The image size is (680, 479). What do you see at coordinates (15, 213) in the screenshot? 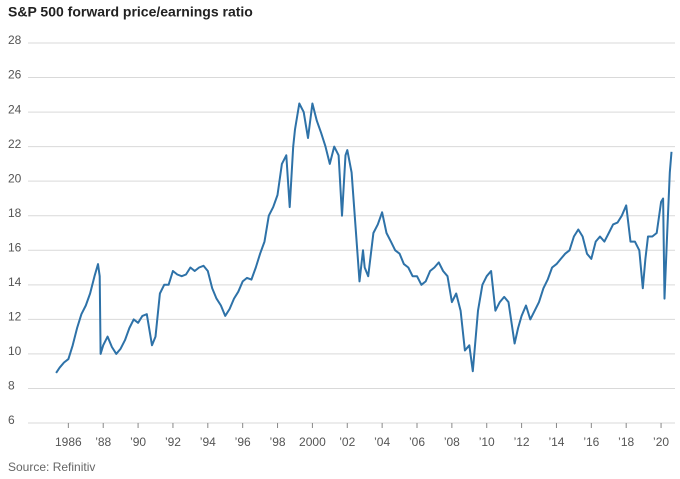
I see `y-tick-label: 18` at bounding box center [15, 213].